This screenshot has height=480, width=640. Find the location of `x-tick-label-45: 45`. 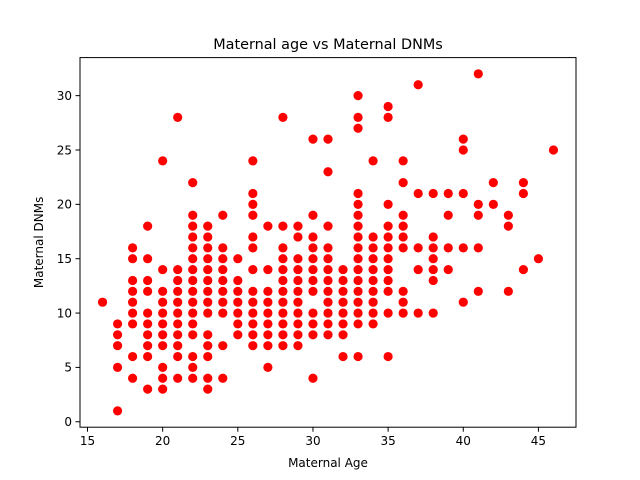

x-tick-label-45: 45 is located at coordinates (538, 441).